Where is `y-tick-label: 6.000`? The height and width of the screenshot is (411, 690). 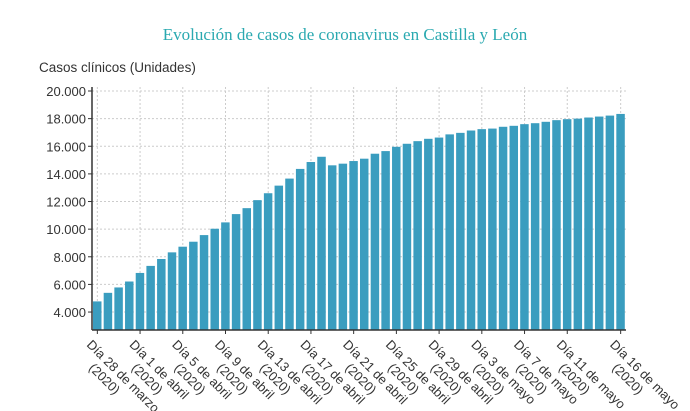
y-tick-label: 6.000 is located at coordinates (69, 284).